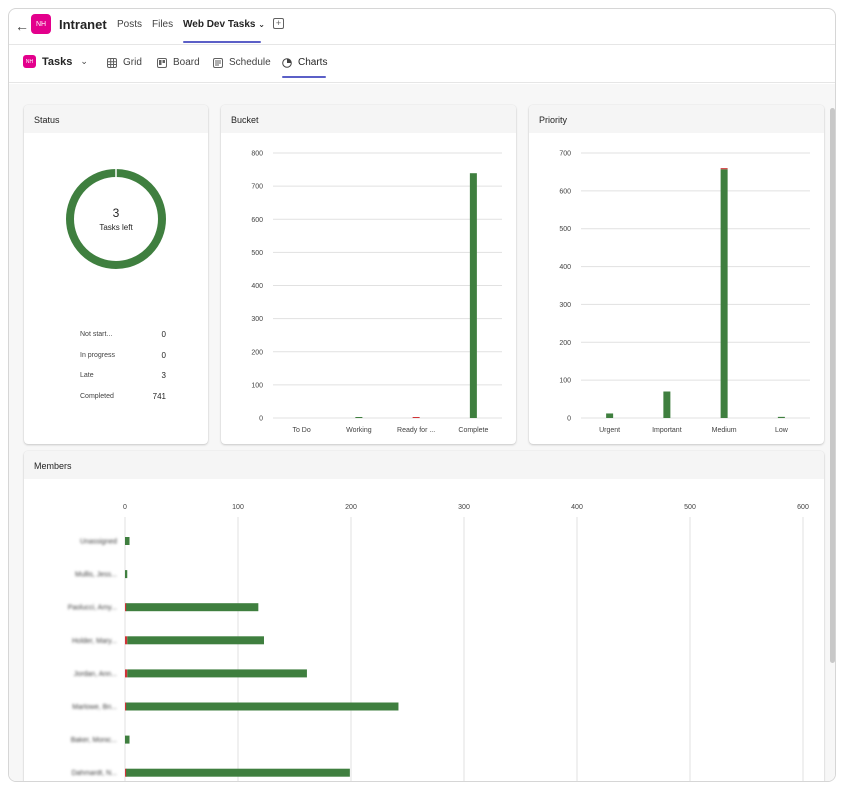 The height and width of the screenshot is (789, 841). Describe the element at coordinates (116, 213) in the screenshot. I see `tasks-left-count: 3` at that location.